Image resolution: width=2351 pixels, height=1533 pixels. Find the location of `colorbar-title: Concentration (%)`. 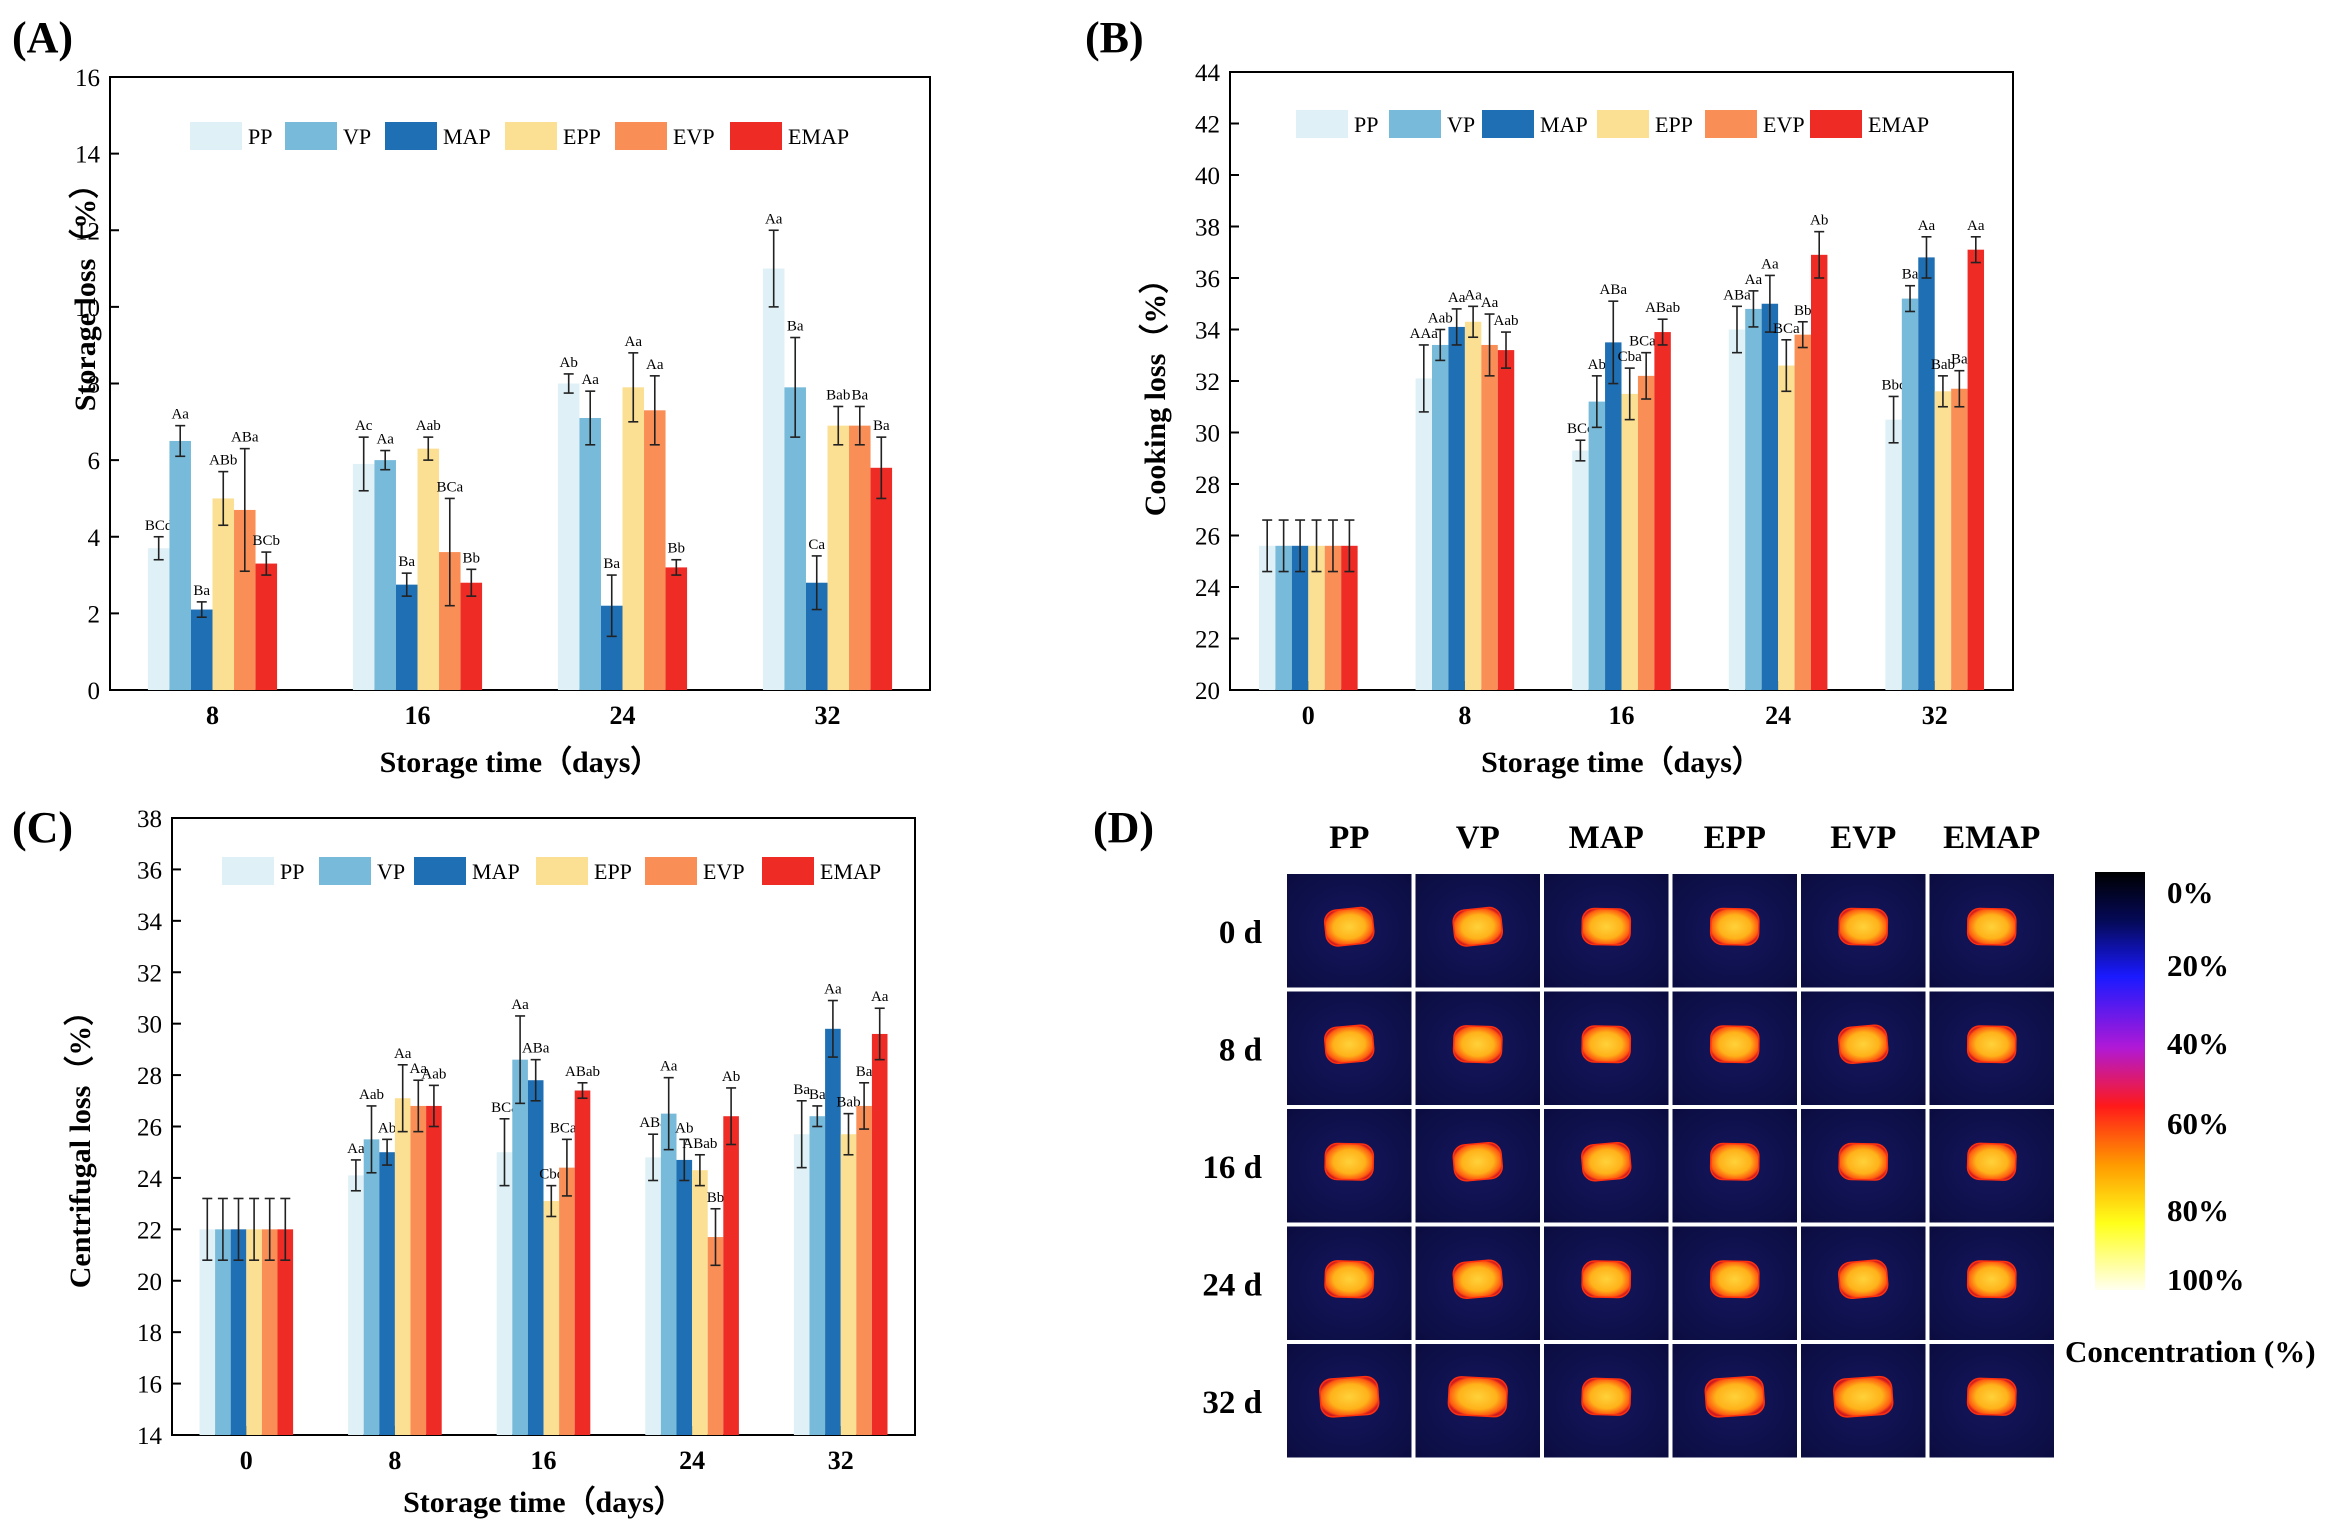

colorbar-title: Concentration (%) is located at coordinates (2190, 1351).